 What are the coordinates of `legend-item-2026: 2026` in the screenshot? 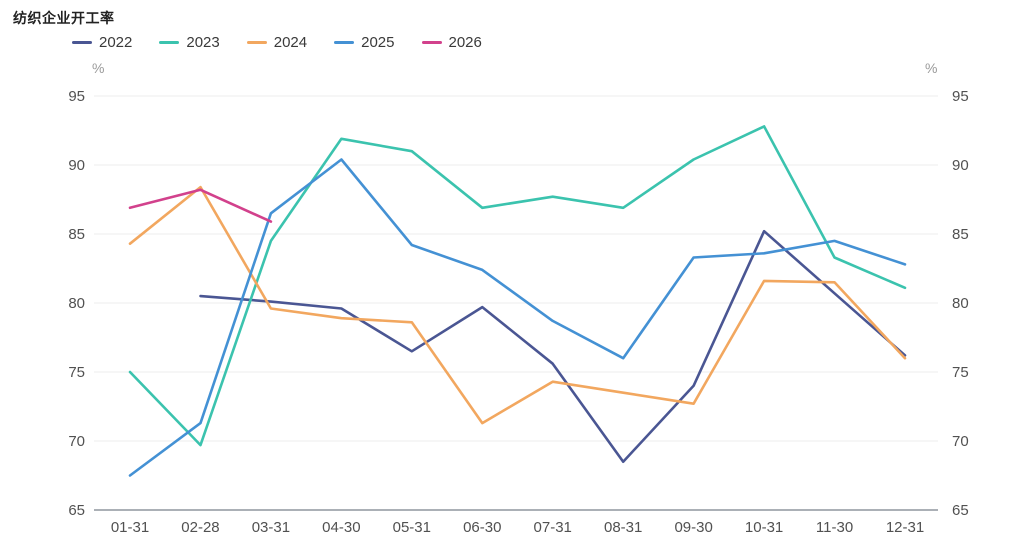 It's located at (451, 42).